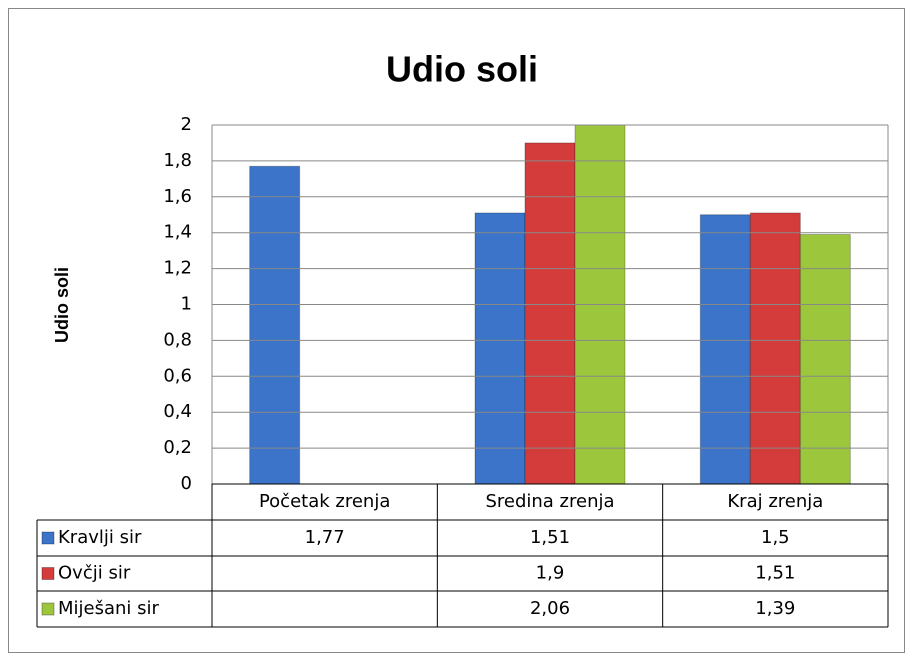 The width and height of the screenshot is (908, 655). Describe the element at coordinates (177, 411) in the screenshot. I see `y-tick-label: 0,4` at that location.